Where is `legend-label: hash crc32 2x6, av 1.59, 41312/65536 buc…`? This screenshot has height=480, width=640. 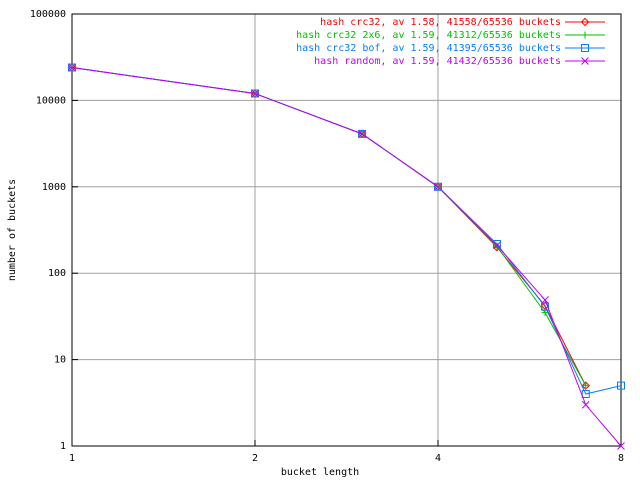
legend-label: hash crc32 2x6, av 1.59, 41312/65536 buc… is located at coordinates (428, 35).